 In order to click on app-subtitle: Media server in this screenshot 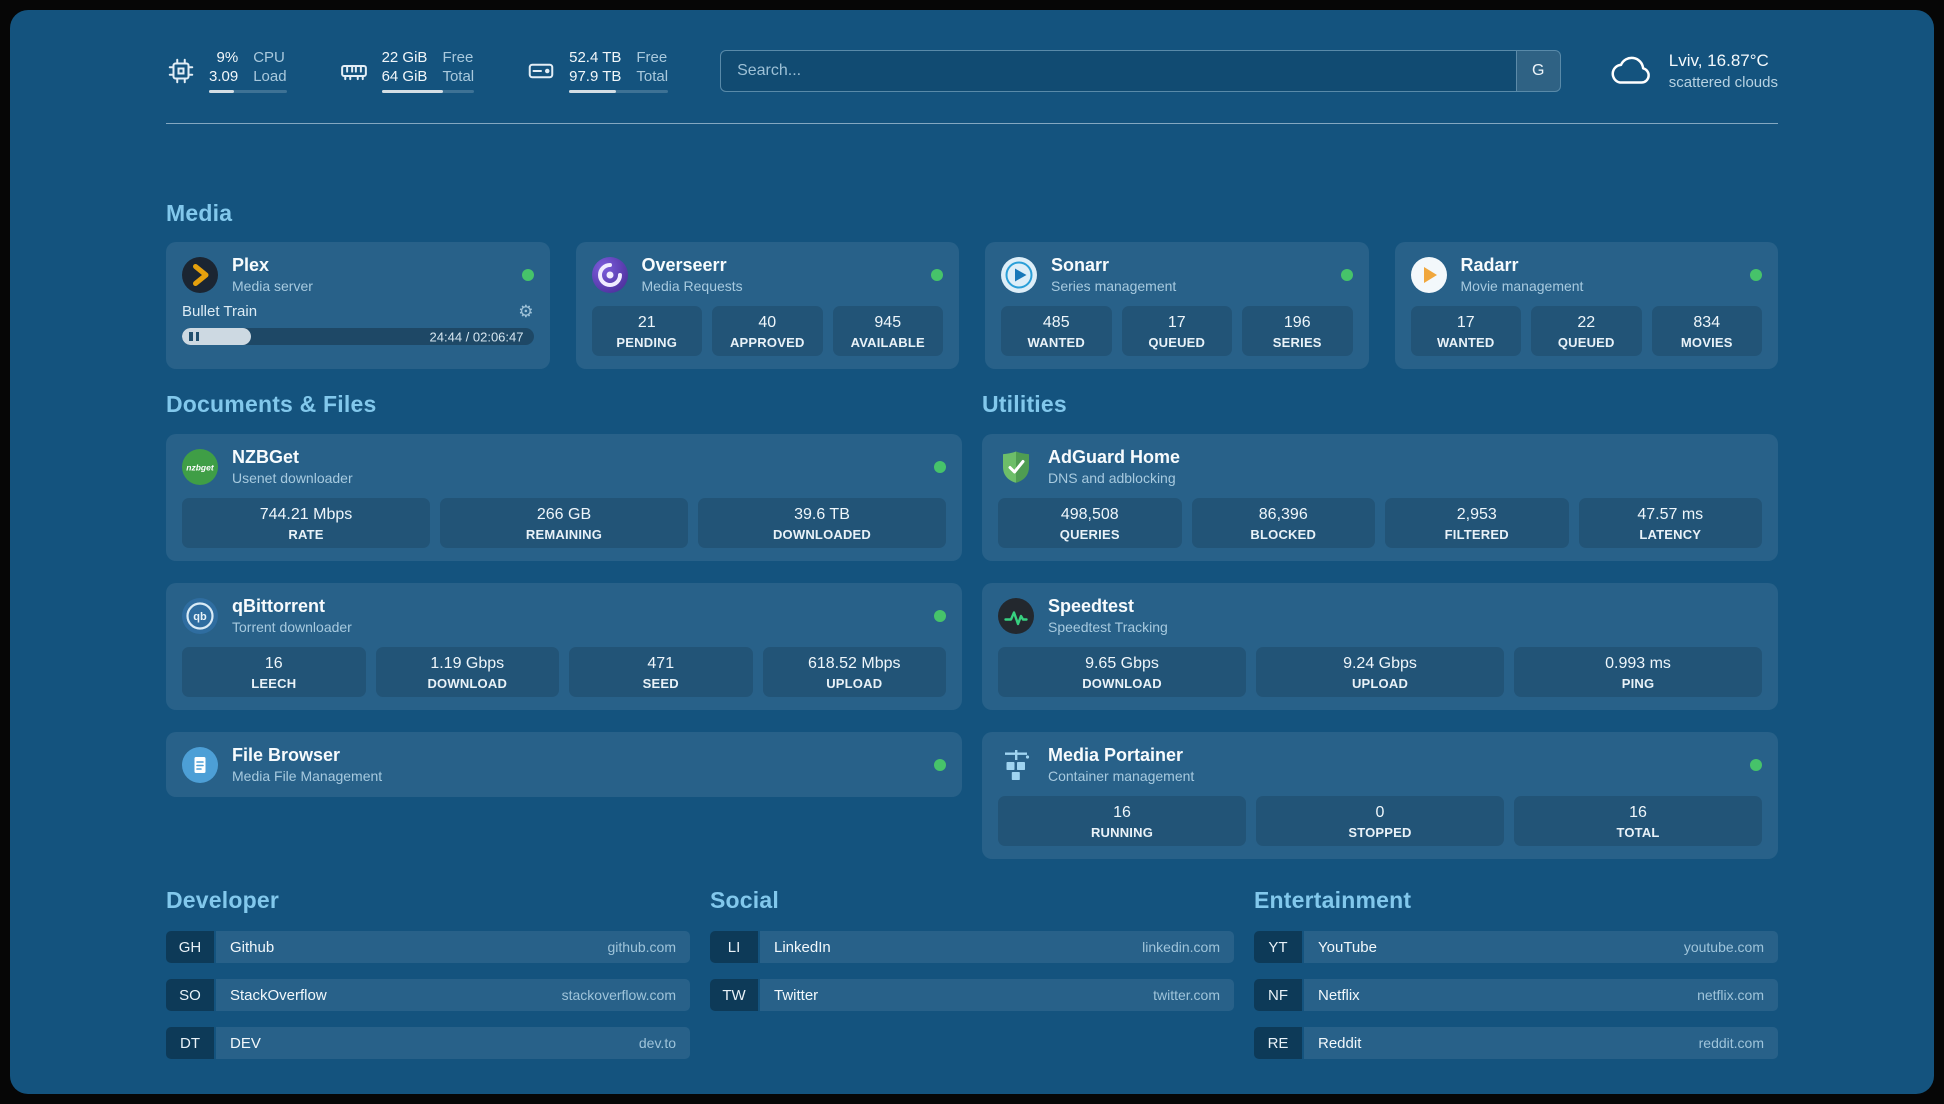, I will do `click(272, 286)`.